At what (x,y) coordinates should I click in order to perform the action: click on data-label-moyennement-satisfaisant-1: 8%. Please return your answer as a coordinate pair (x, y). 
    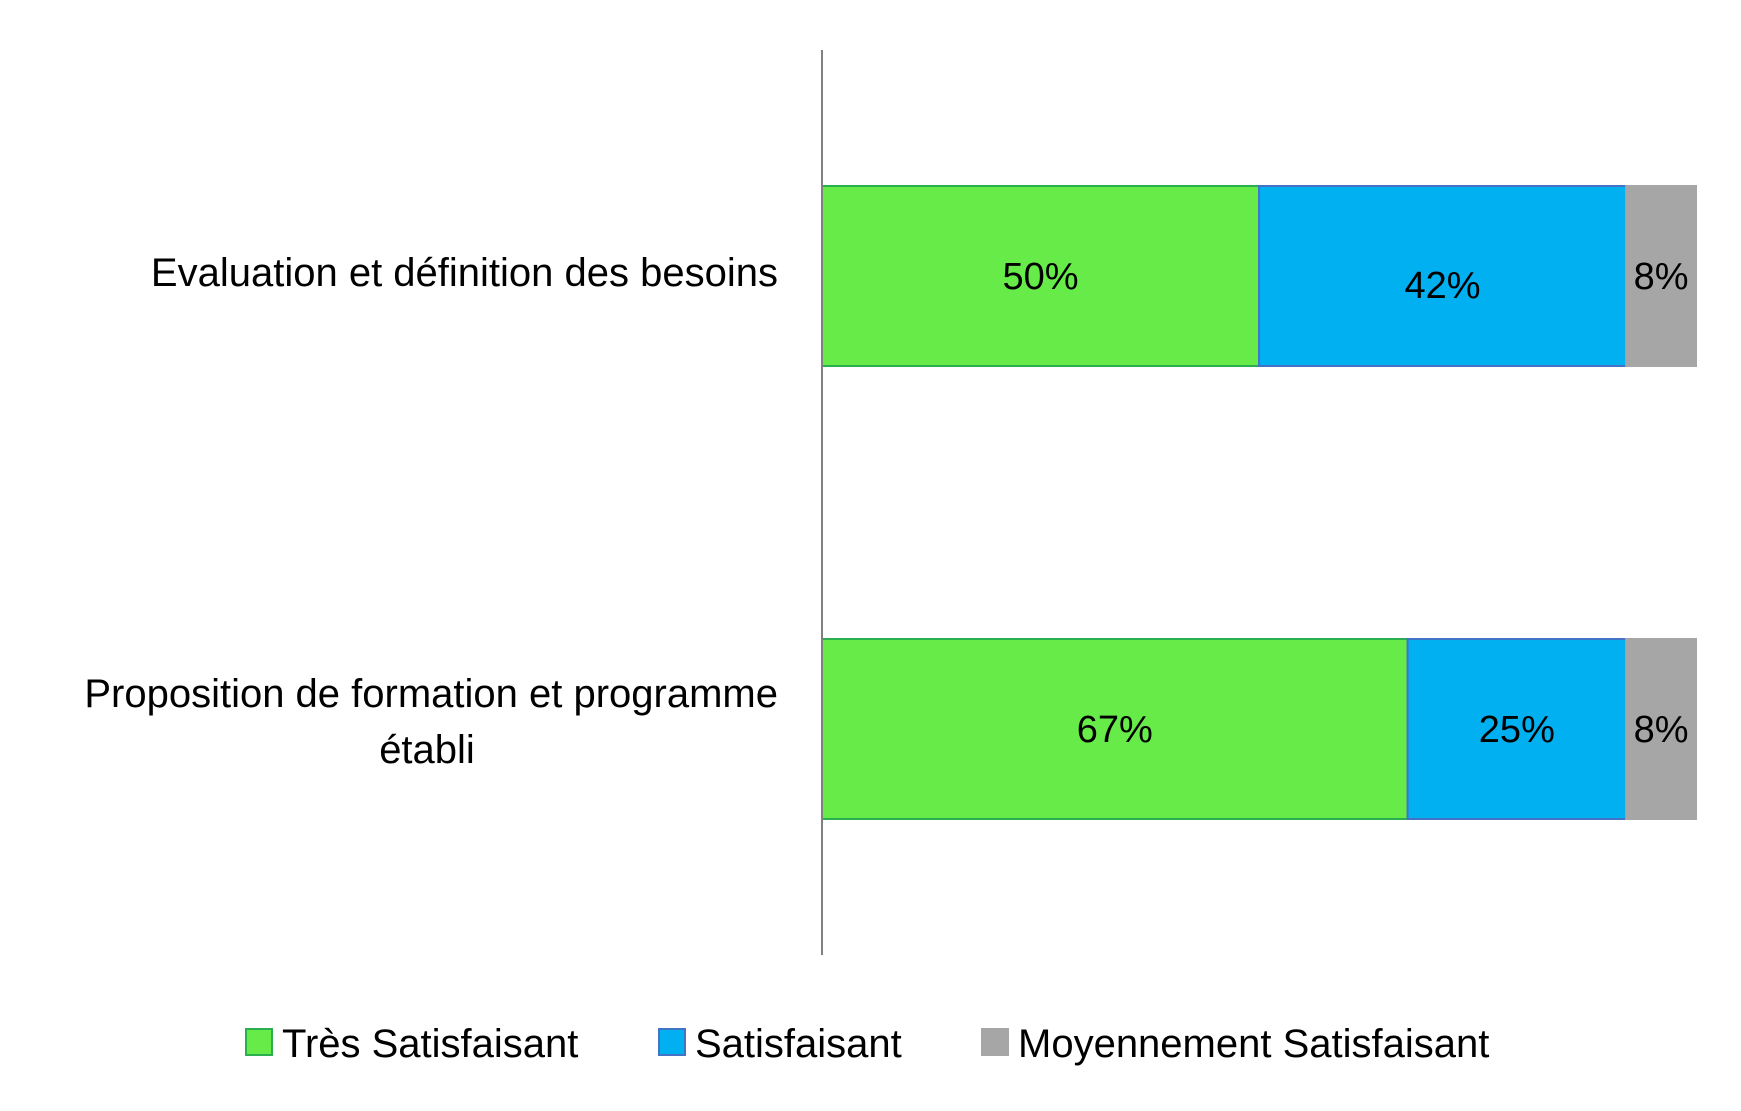
    Looking at the image, I should click on (1661, 277).